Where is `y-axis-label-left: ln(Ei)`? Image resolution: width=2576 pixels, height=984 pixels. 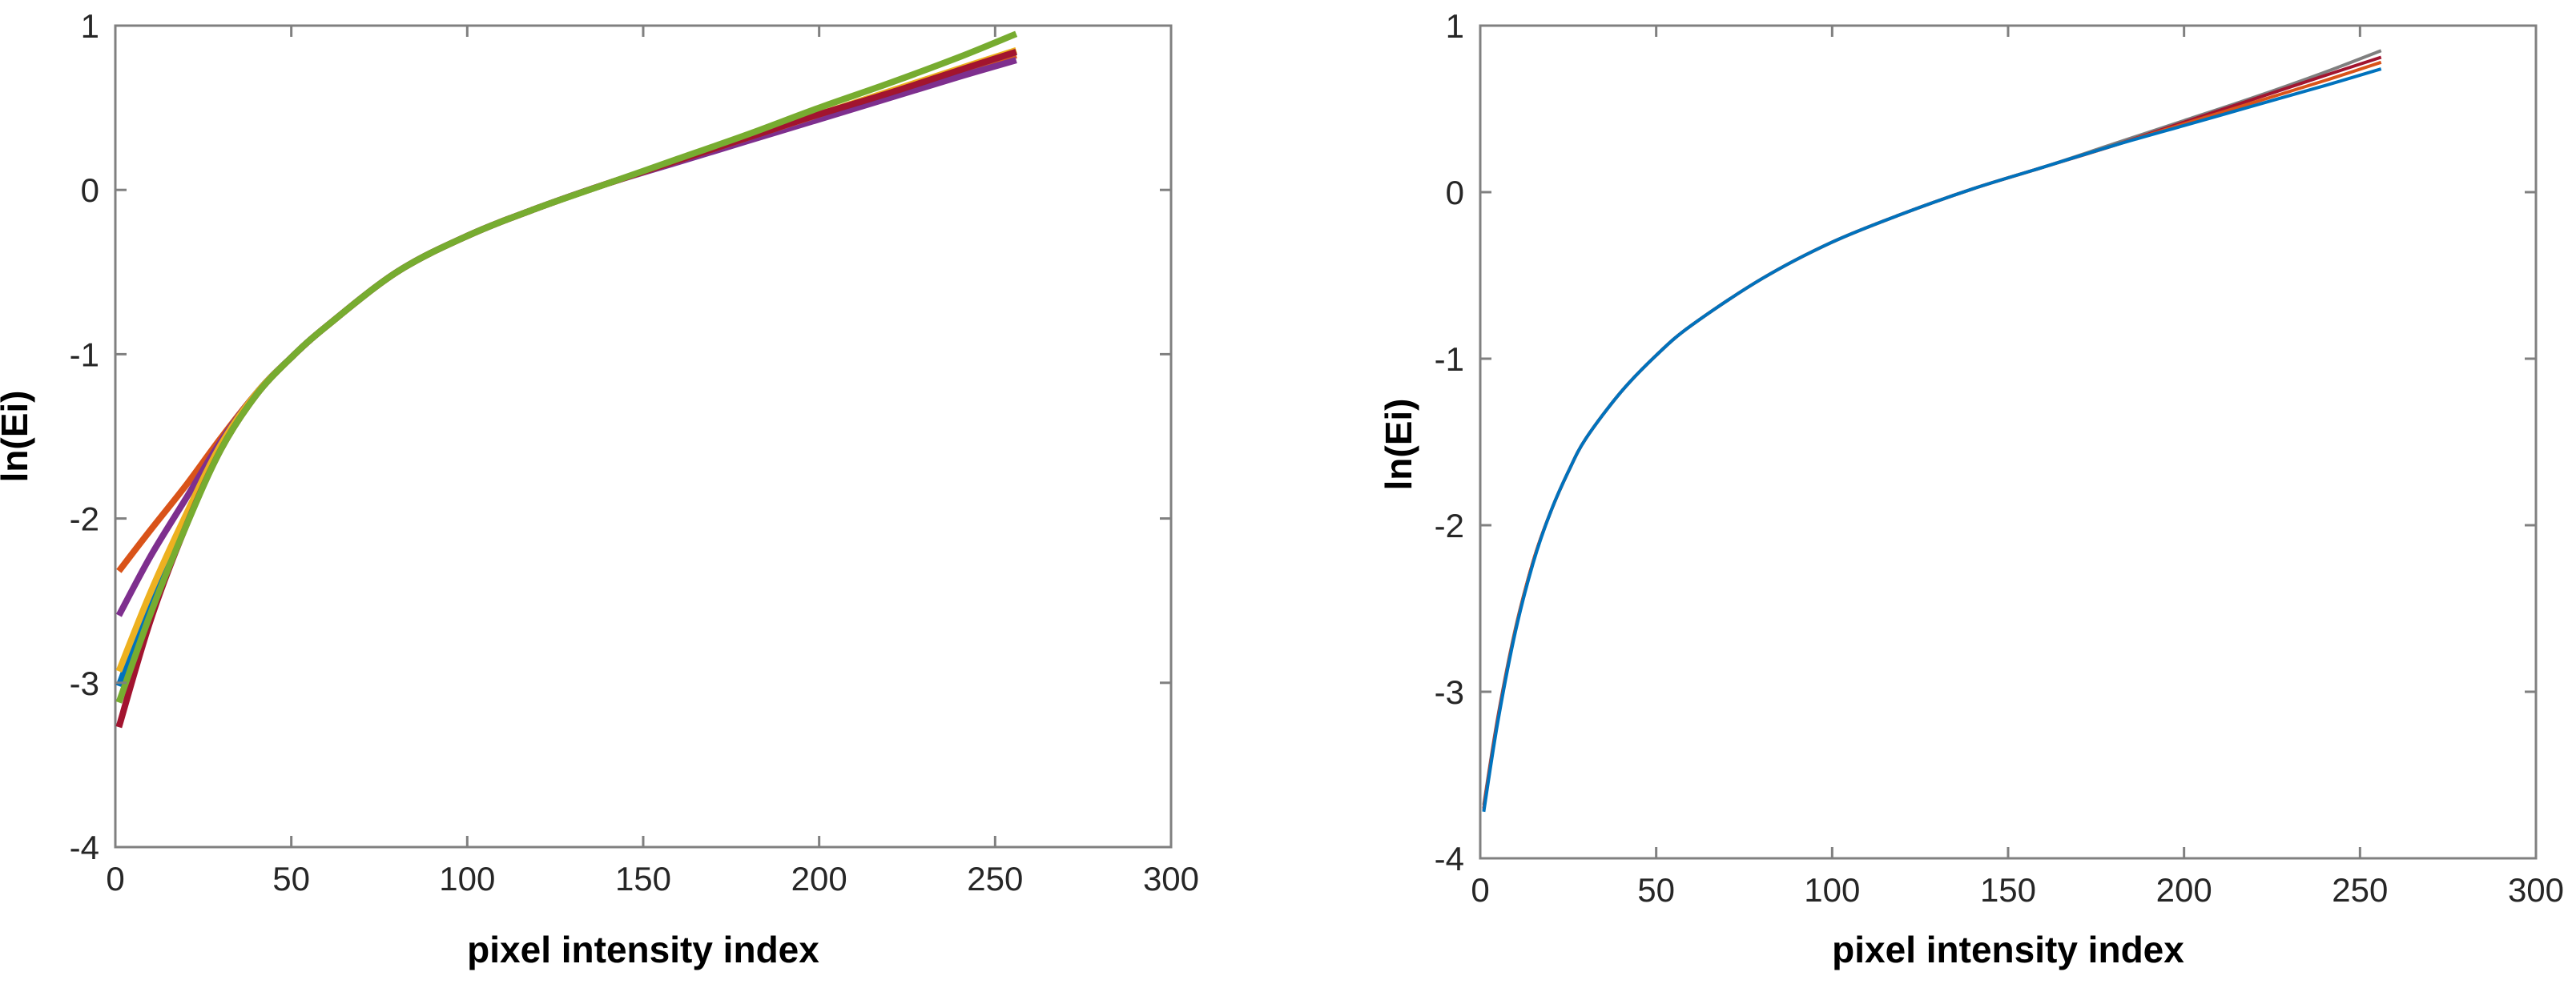
y-axis-label-left: ln(Ei) is located at coordinates (17, 437).